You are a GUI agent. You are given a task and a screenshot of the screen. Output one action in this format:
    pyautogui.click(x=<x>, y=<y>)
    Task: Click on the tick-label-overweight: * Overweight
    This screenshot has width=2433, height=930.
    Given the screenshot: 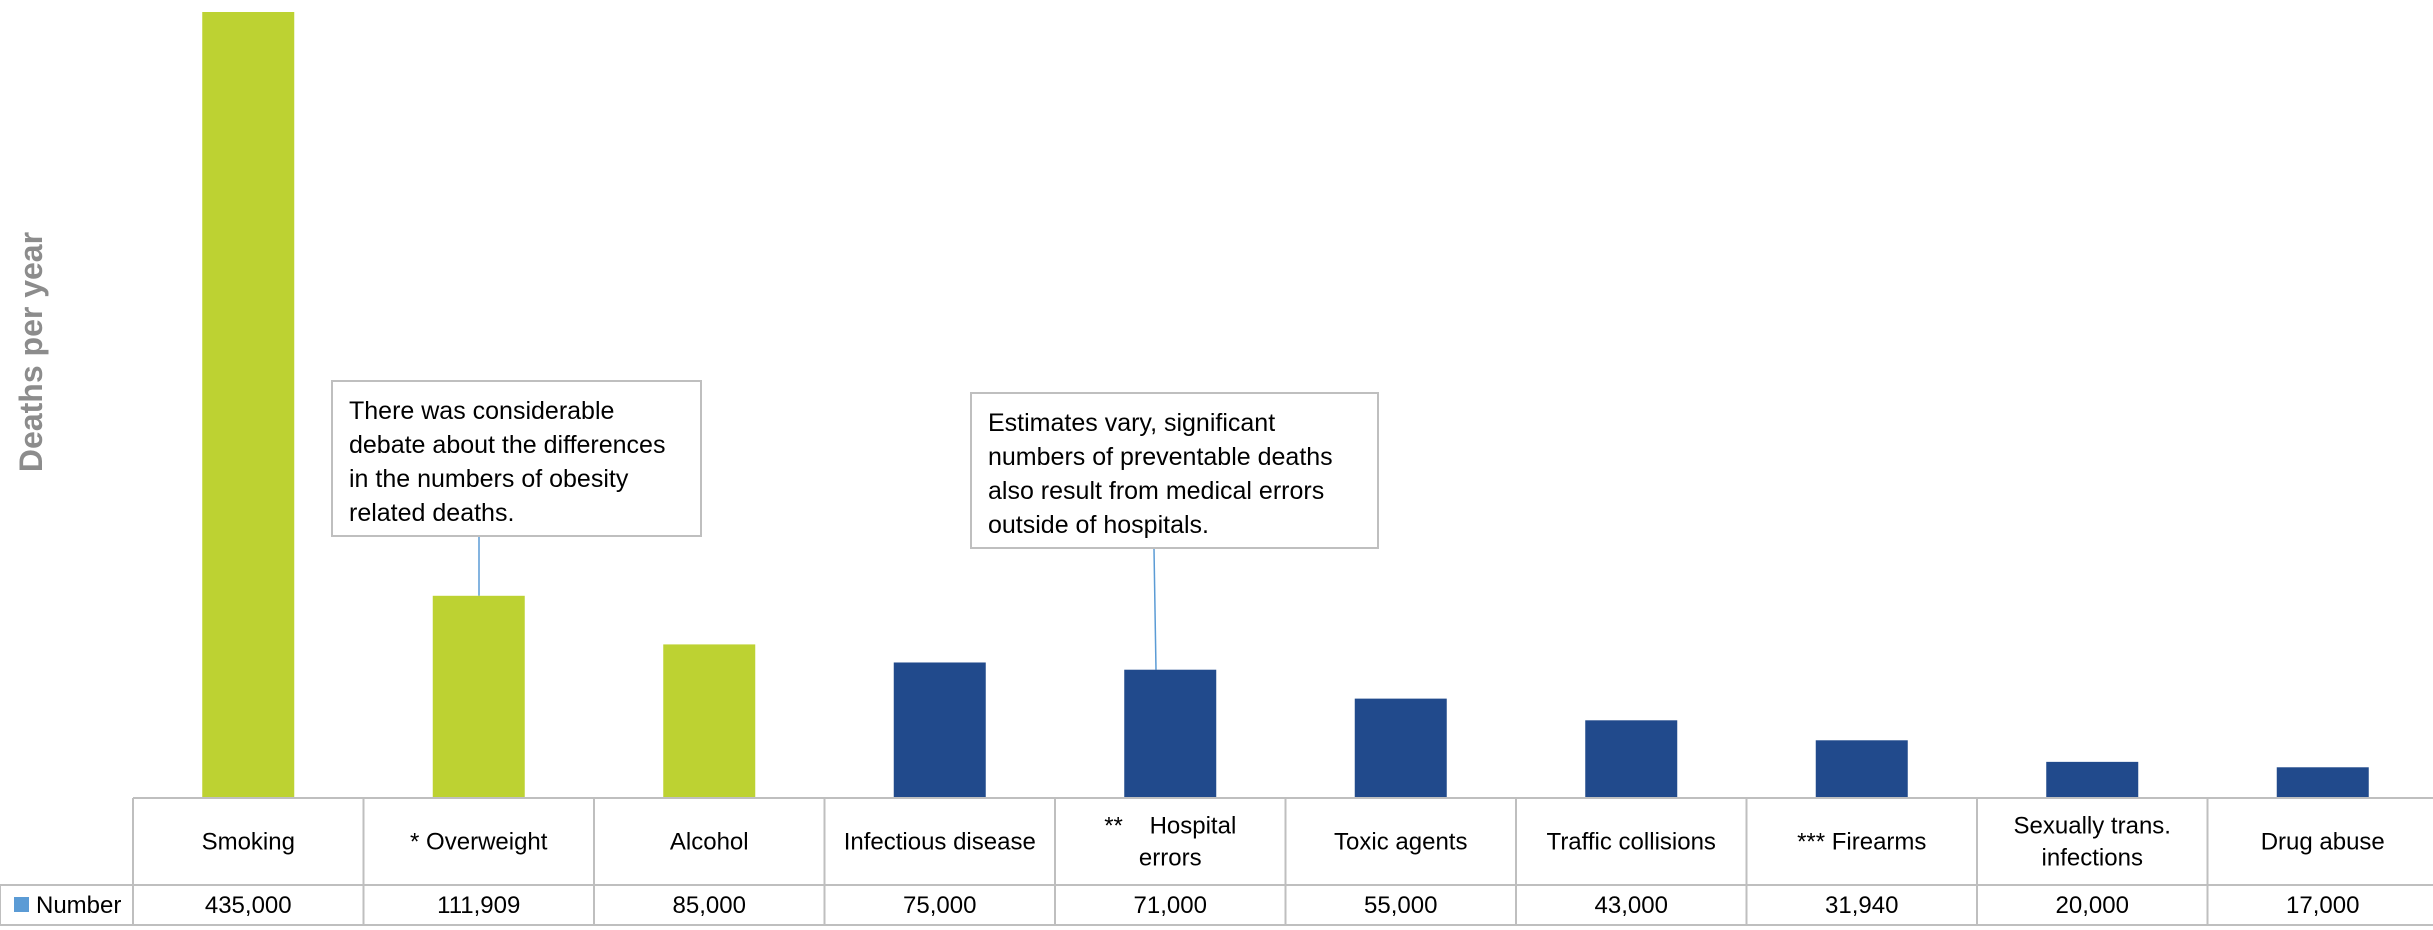 What is the action you would take?
    pyautogui.click(x=479, y=842)
    